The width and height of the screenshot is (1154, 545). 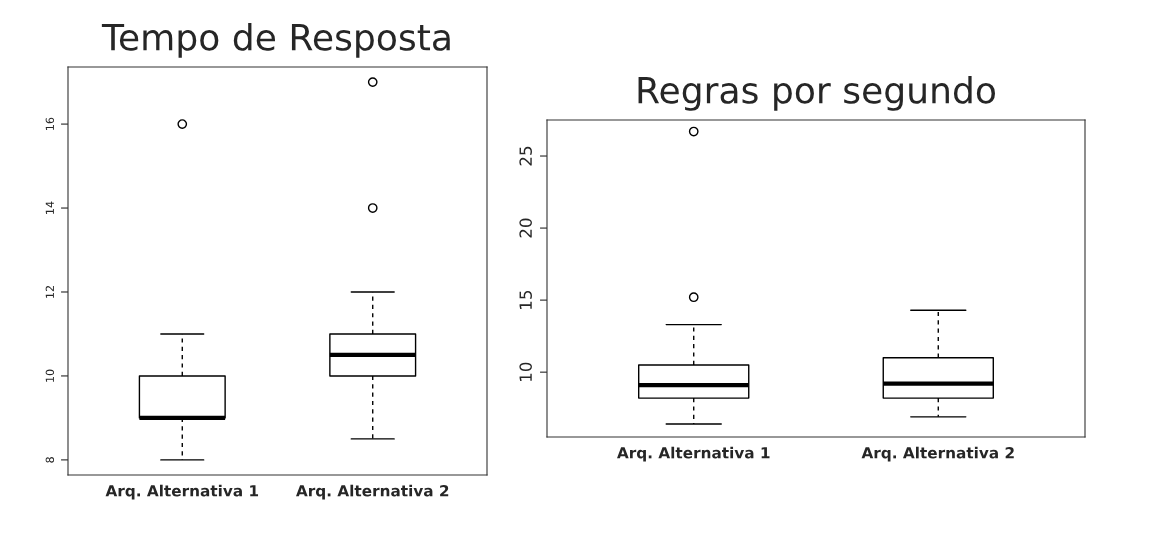 What do you see at coordinates (49, 292) in the screenshot?
I see `y-tick-label: 12` at bounding box center [49, 292].